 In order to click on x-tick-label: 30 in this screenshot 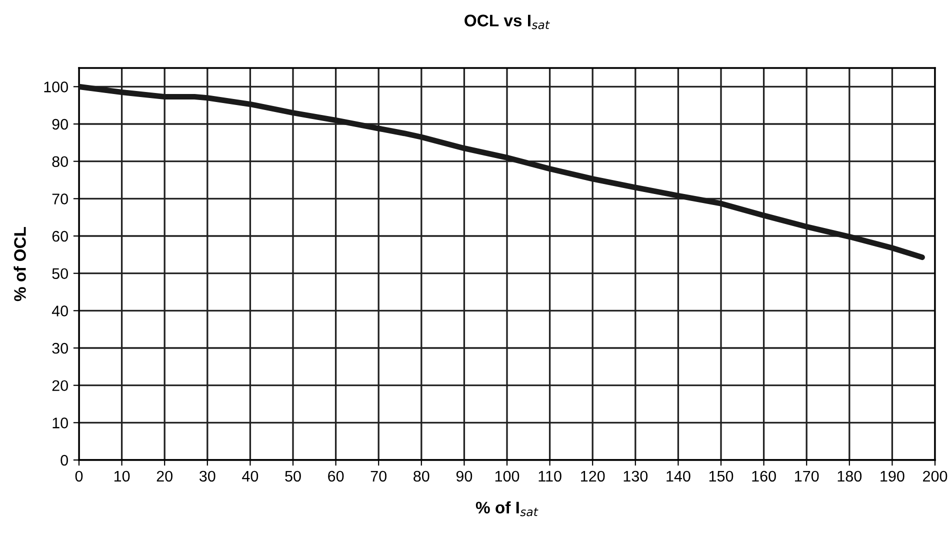, I will do `click(207, 476)`.